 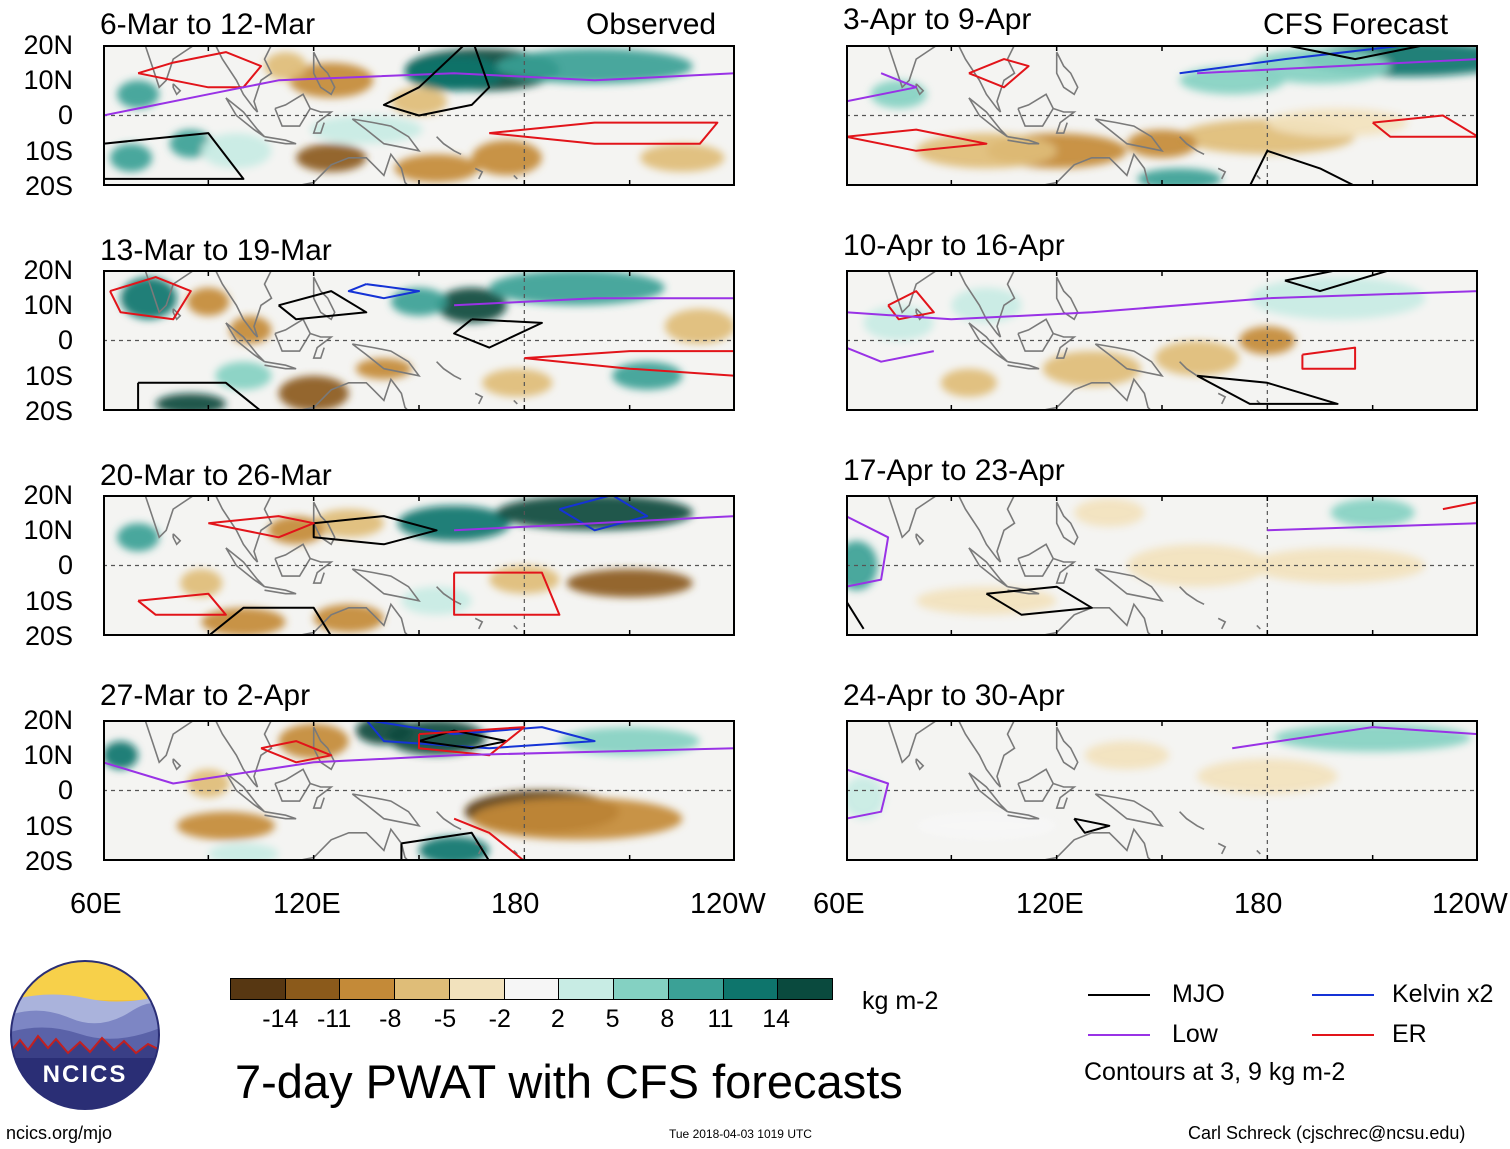 I want to click on lat-label-row2-10s: 10S, so click(x=48, y=376).